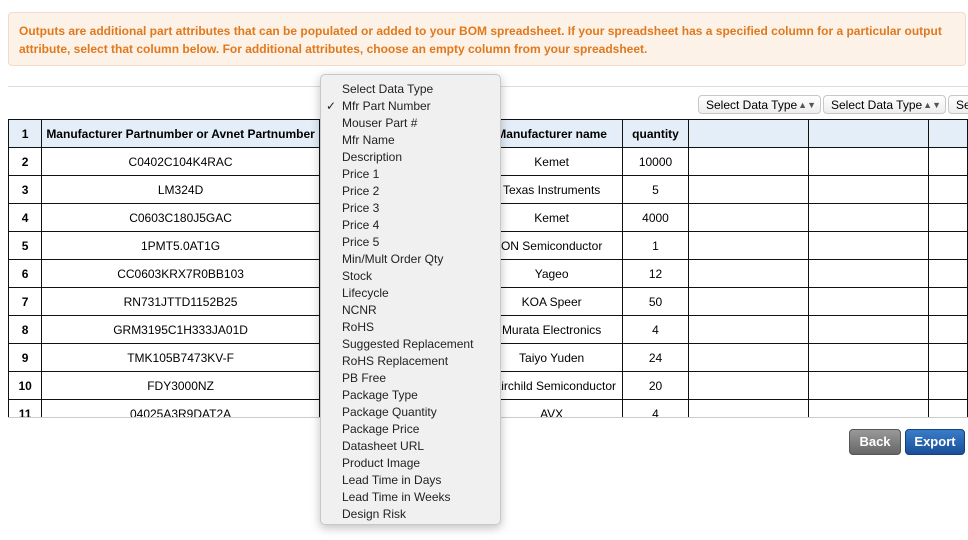 This screenshot has width=968, height=540. I want to click on row-number: 11, so click(25, 408).